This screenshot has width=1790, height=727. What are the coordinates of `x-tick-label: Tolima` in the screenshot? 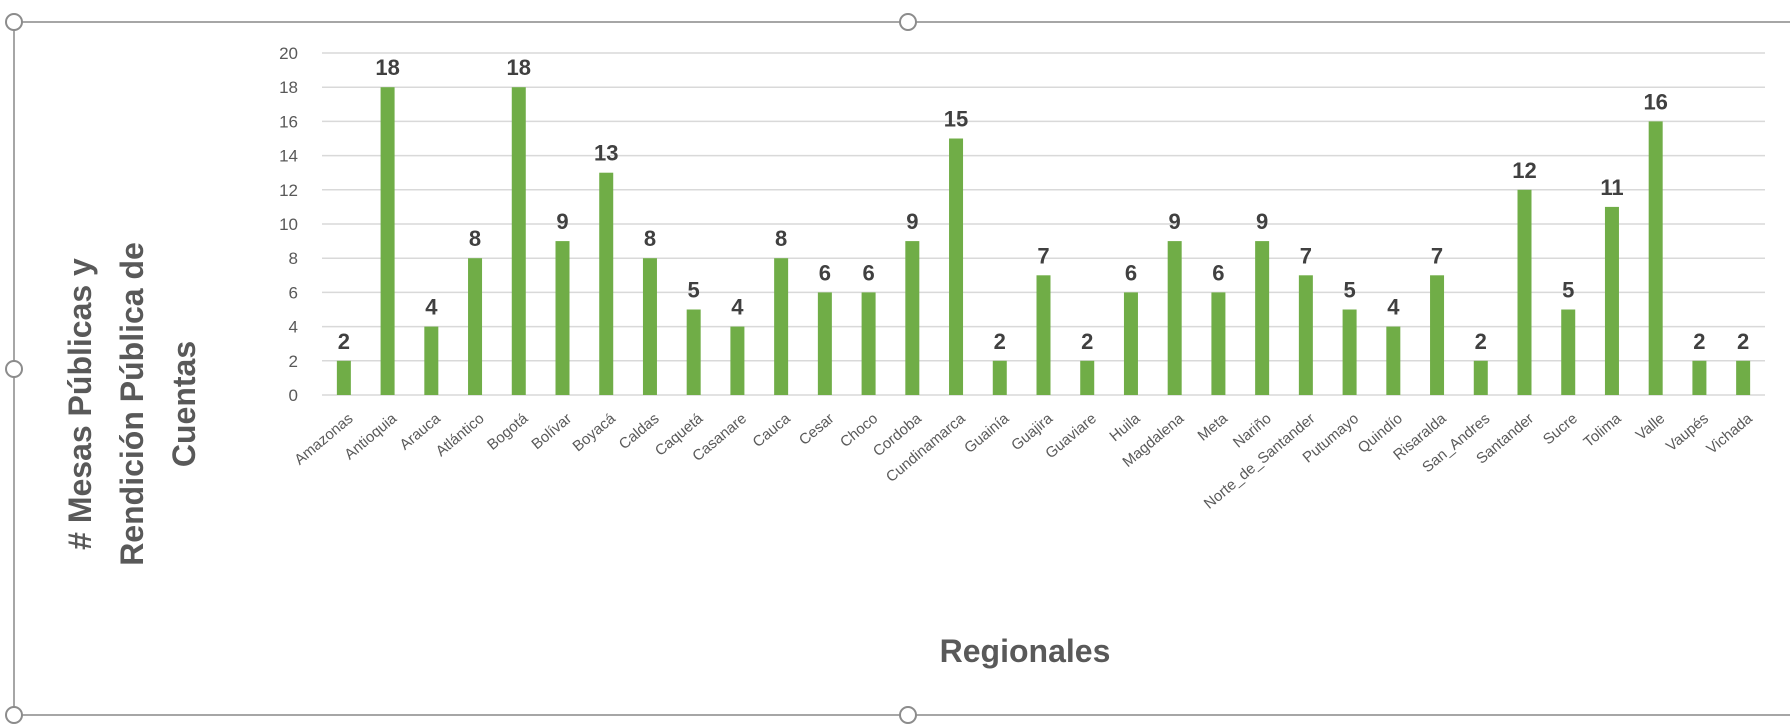 It's located at (1602, 430).